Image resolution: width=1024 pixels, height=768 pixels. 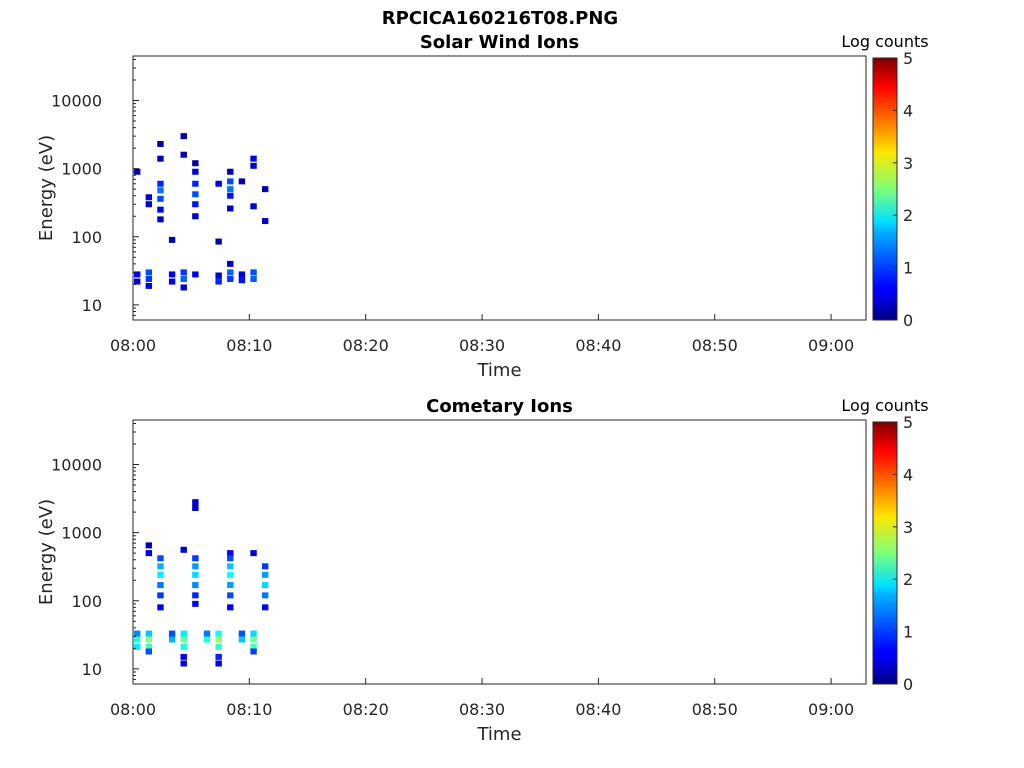 What do you see at coordinates (86, 237) in the screenshot?
I see `y-tick-label: 100` at bounding box center [86, 237].